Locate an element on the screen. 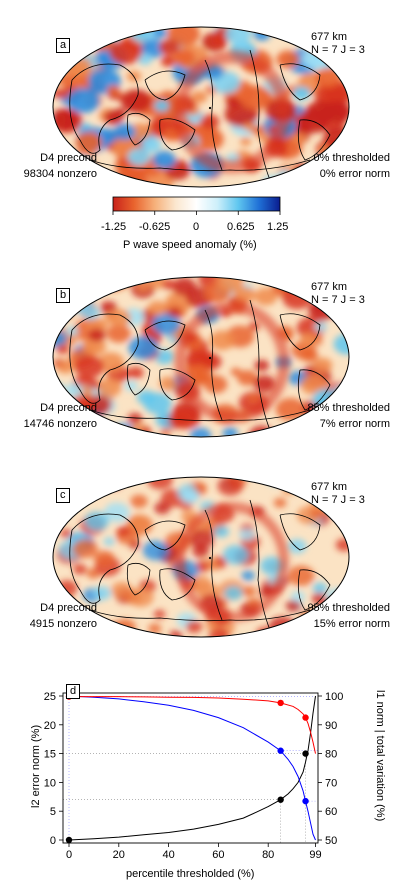  y-right-tick-label: 100 is located at coordinates (334, 697).